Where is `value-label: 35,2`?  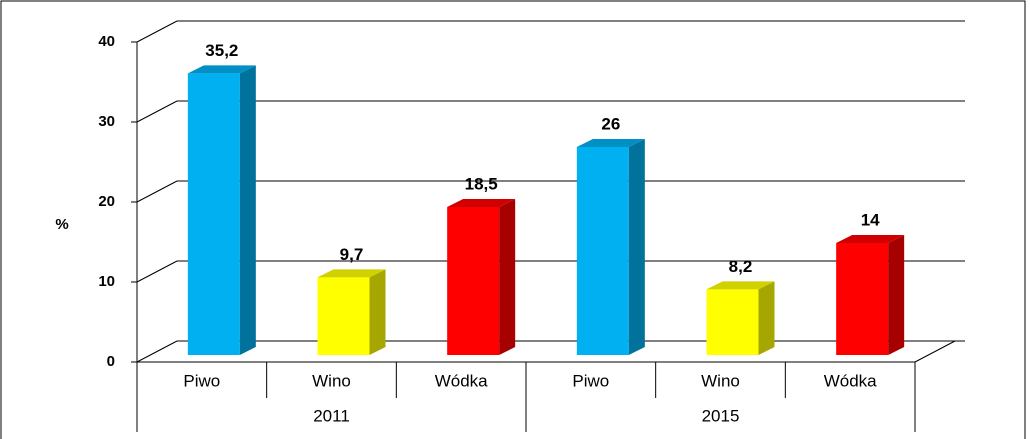
value-label: 35,2 is located at coordinates (221, 50).